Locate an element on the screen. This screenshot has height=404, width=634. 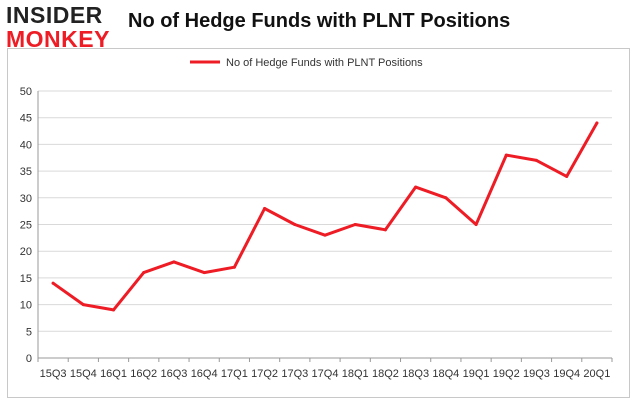
logo-top-text: INSIDER is located at coordinates (54, 15).